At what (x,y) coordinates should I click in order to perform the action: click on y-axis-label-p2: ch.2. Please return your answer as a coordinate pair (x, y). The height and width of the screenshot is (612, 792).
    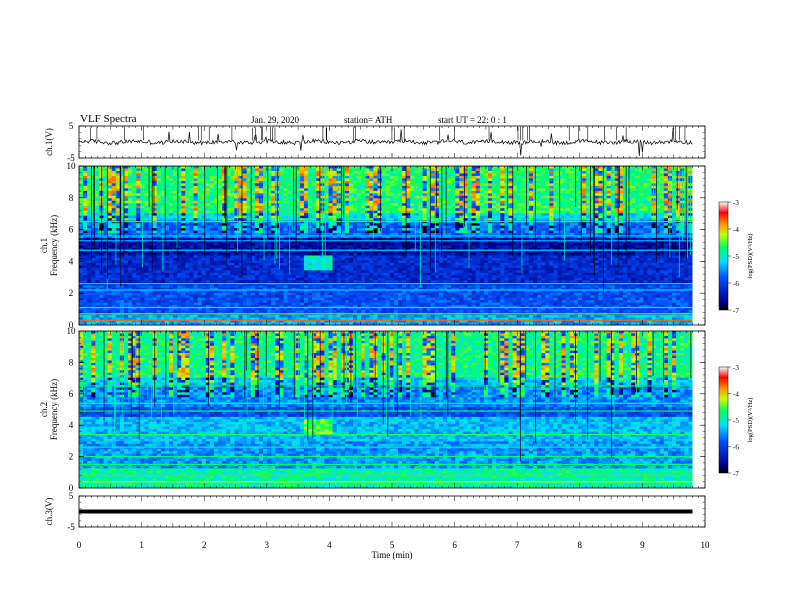
    Looking at the image, I should click on (44, 409).